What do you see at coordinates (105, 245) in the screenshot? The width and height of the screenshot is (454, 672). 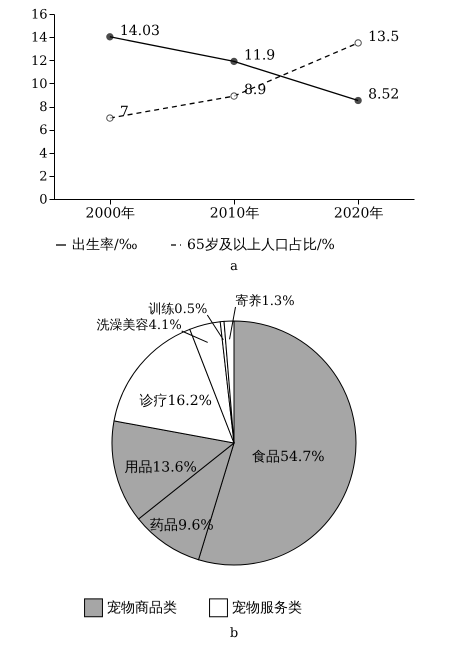 I see `legend-label: 出生率/‰` at bounding box center [105, 245].